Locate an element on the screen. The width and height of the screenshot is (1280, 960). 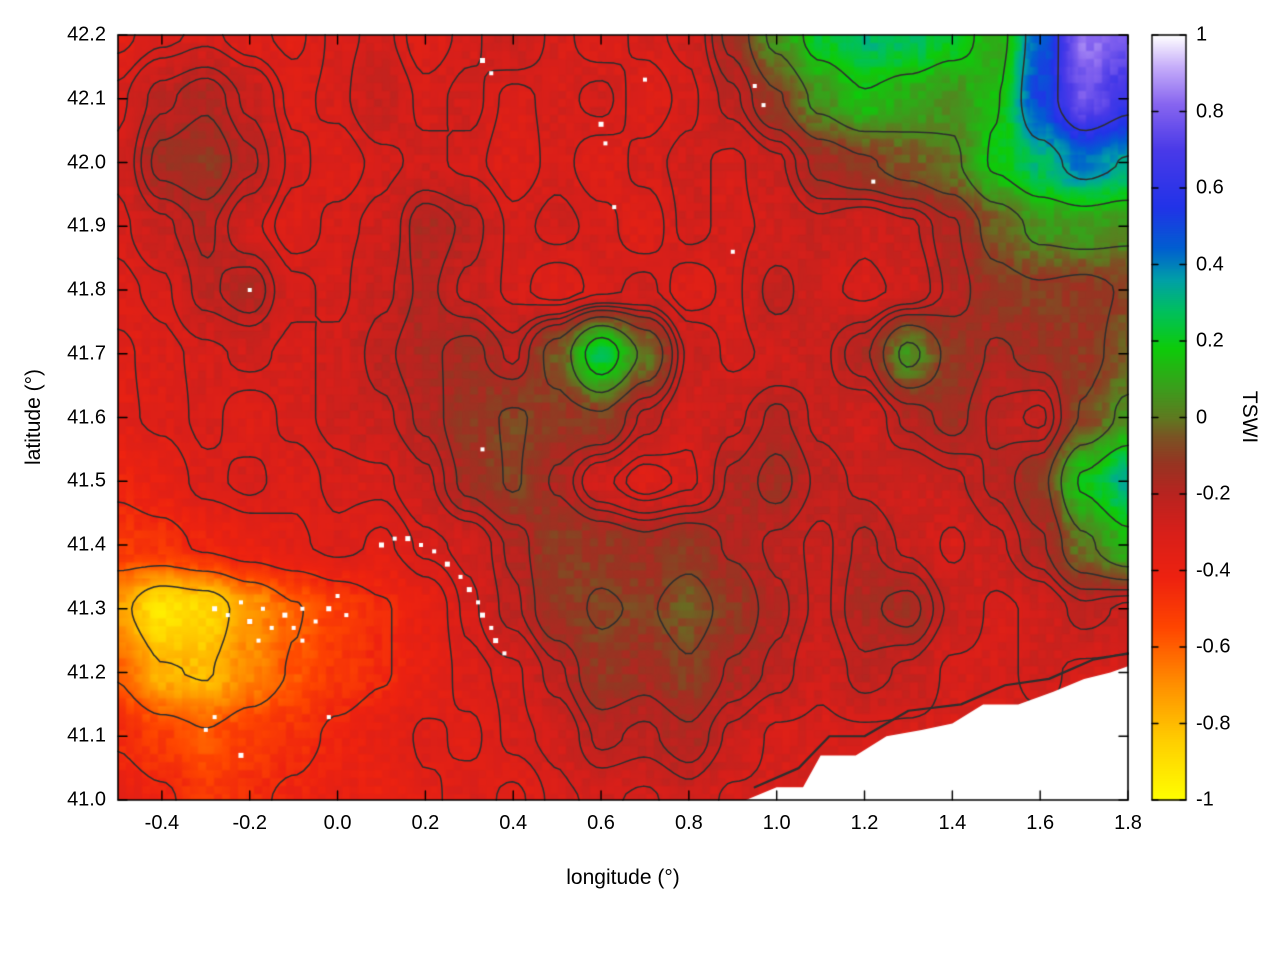
colorbar-label: TSWI is located at coordinates (1249, 417).